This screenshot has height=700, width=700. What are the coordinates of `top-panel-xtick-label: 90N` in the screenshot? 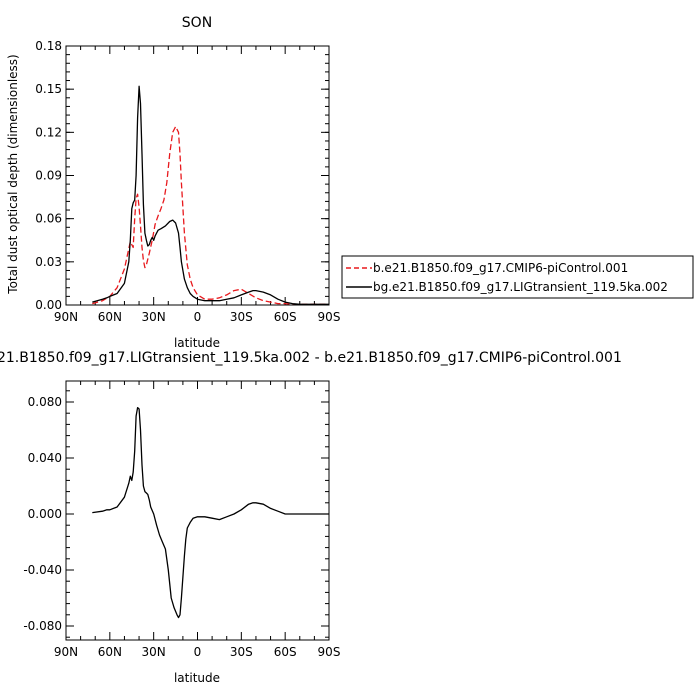 It's located at (66, 317).